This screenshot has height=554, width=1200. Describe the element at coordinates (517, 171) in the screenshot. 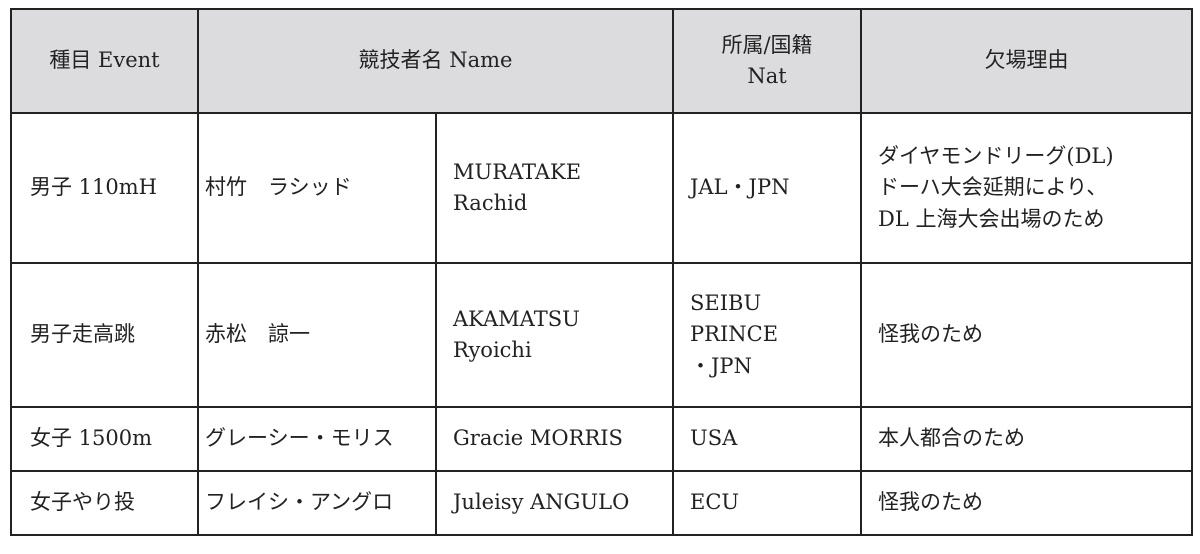

I see `name-en-line: MURATAKE` at that location.